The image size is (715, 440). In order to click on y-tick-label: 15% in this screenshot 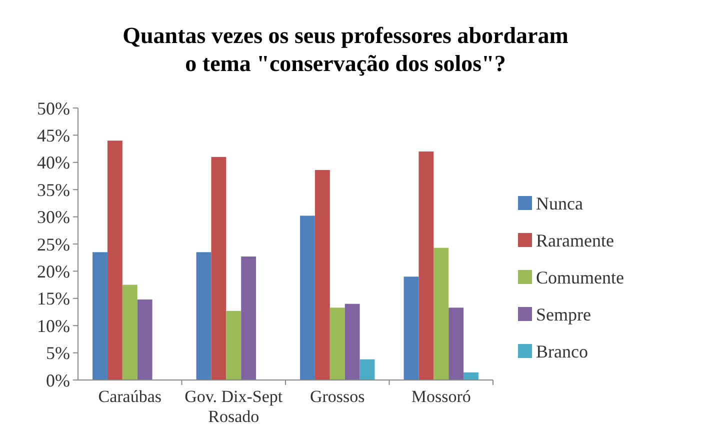, I will do `click(53, 298)`.